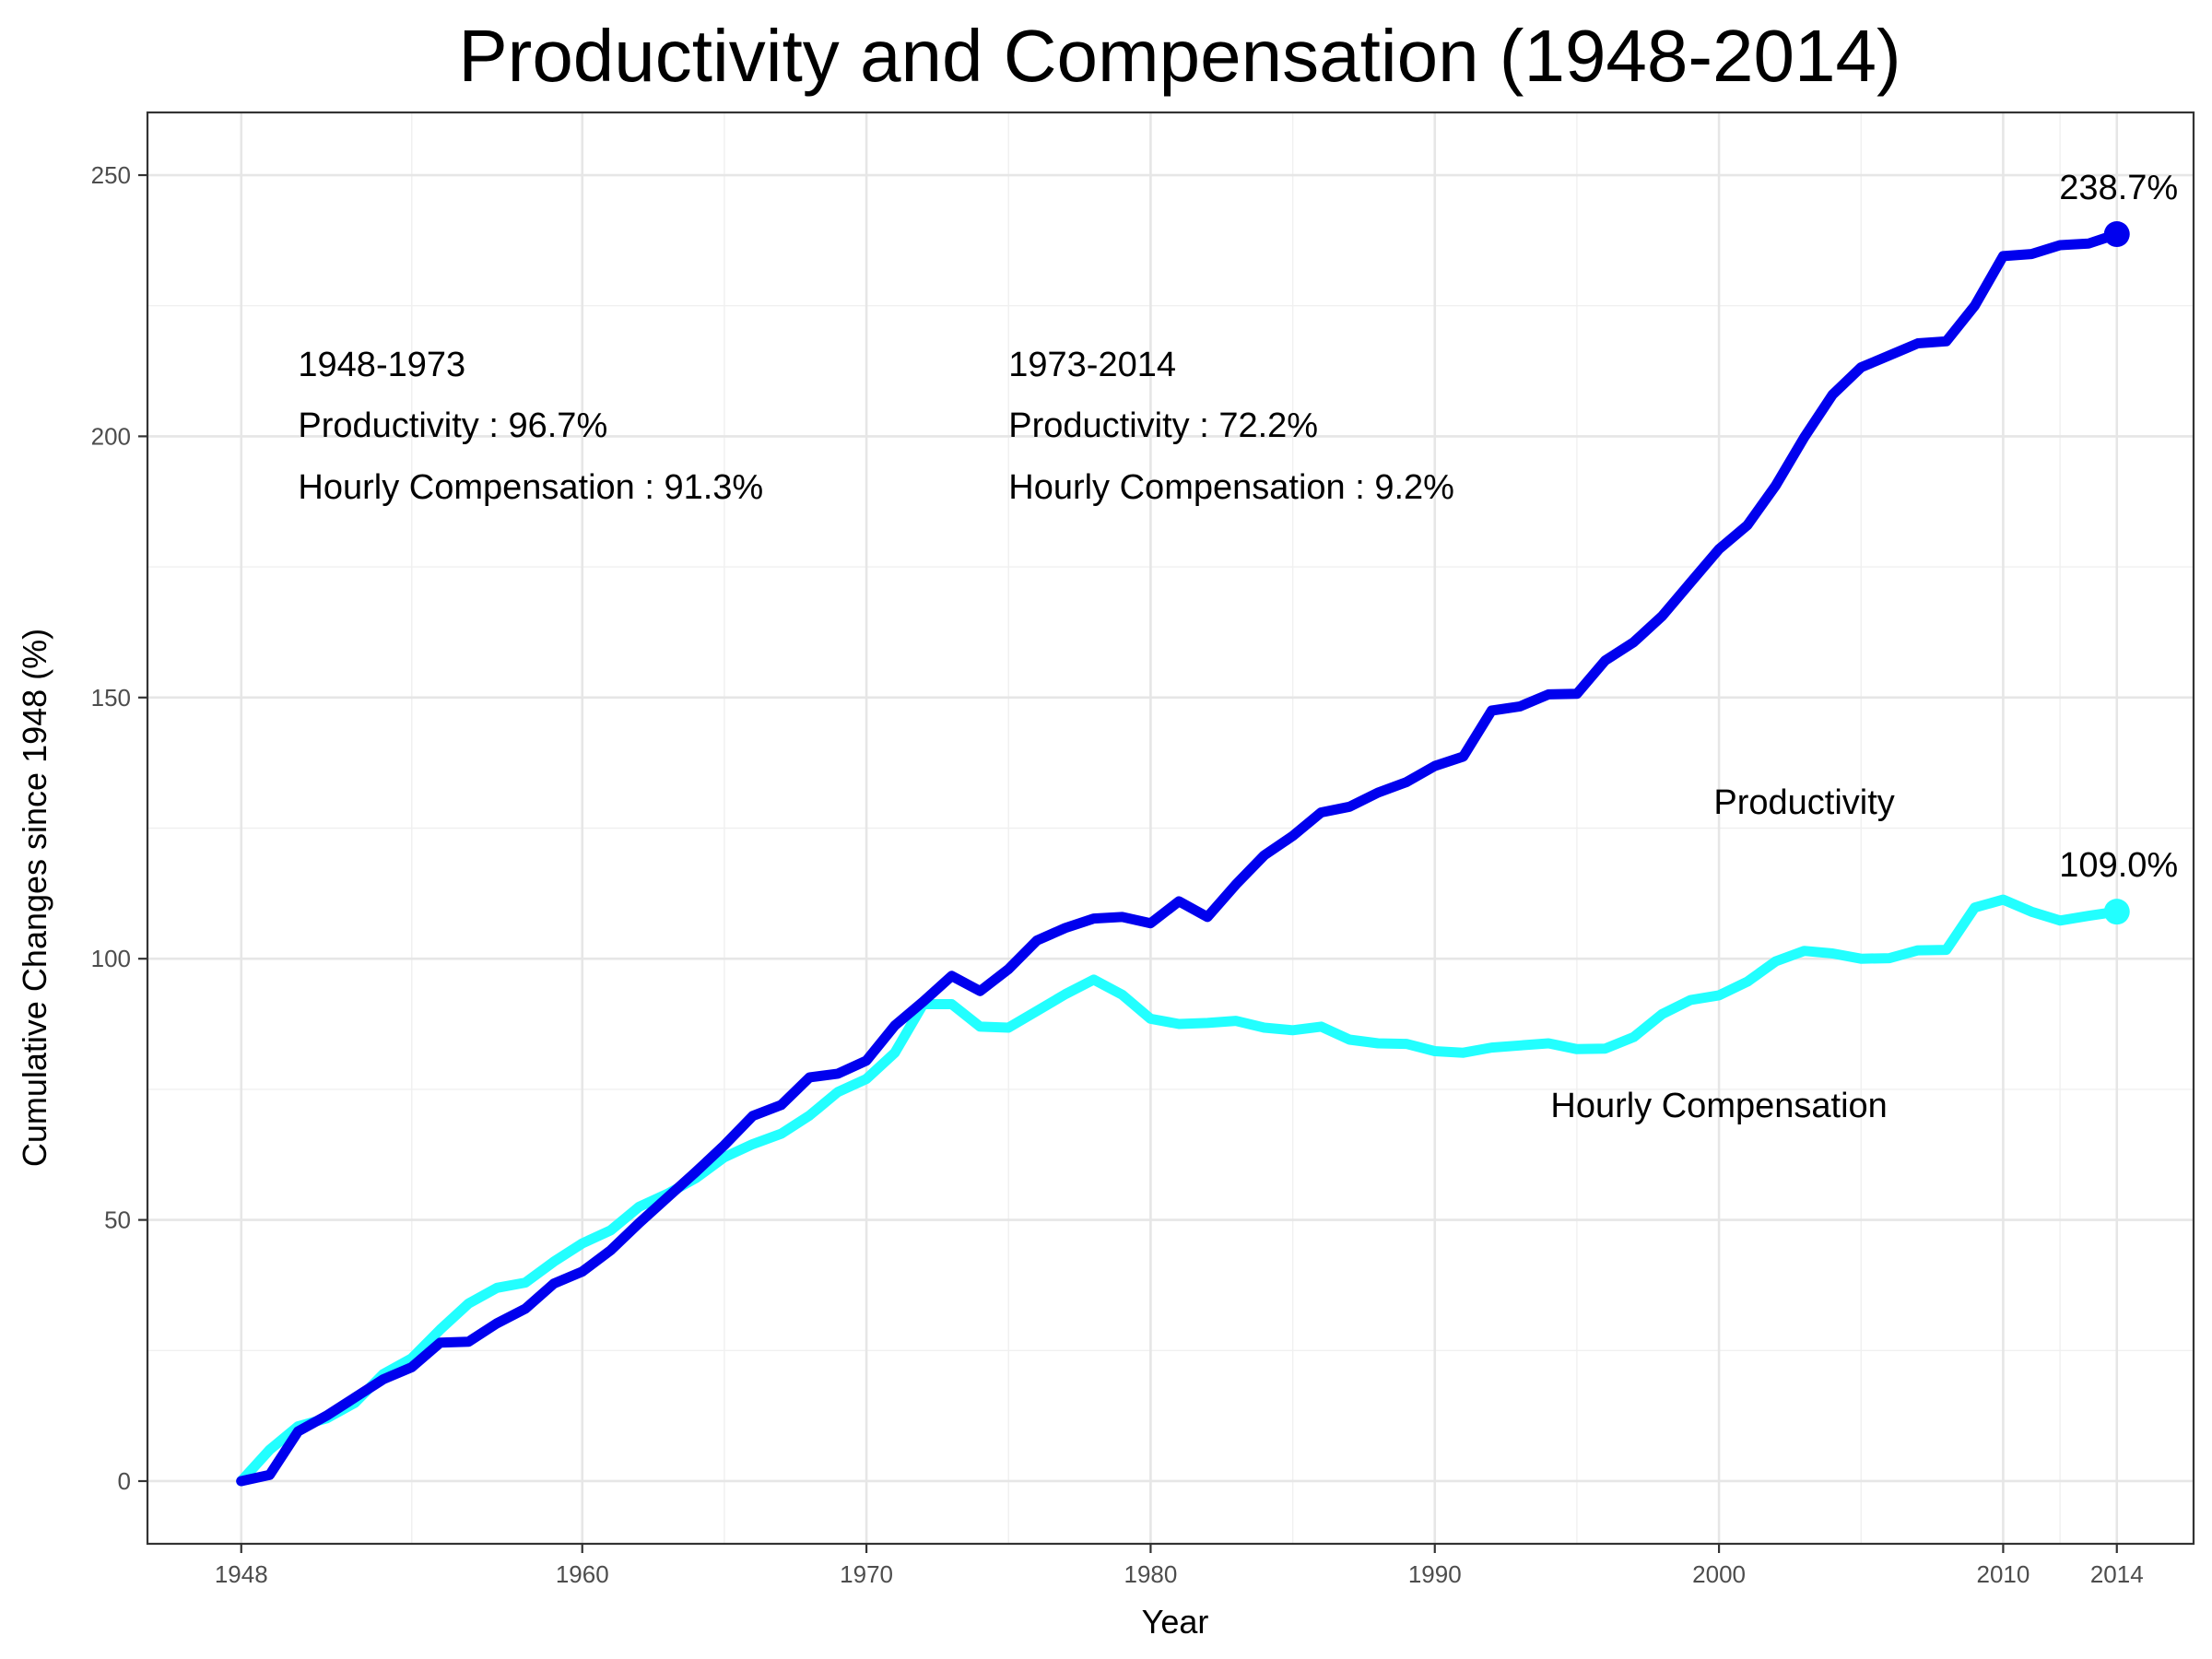 The width and height of the screenshot is (2212, 1659). What do you see at coordinates (381, 365) in the screenshot?
I see `annotation-line: 1948-1973` at bounding box center [381, 365].